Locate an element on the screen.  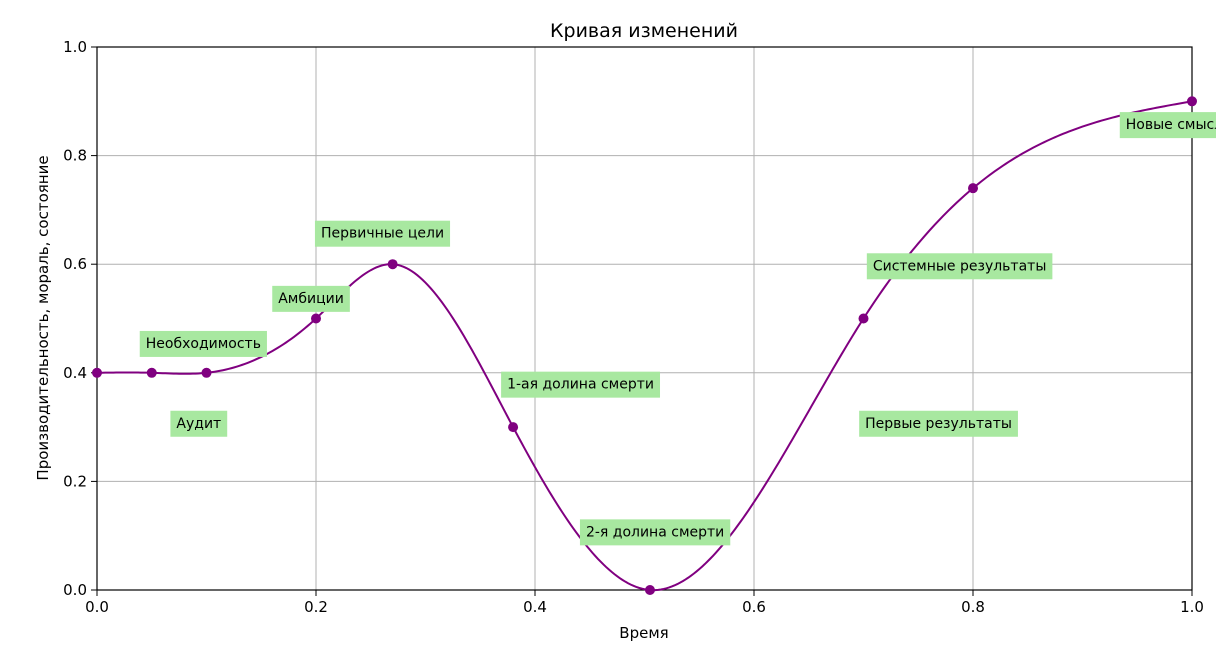
y-tick-label: 0.6 is located at coordinates (75, 264).